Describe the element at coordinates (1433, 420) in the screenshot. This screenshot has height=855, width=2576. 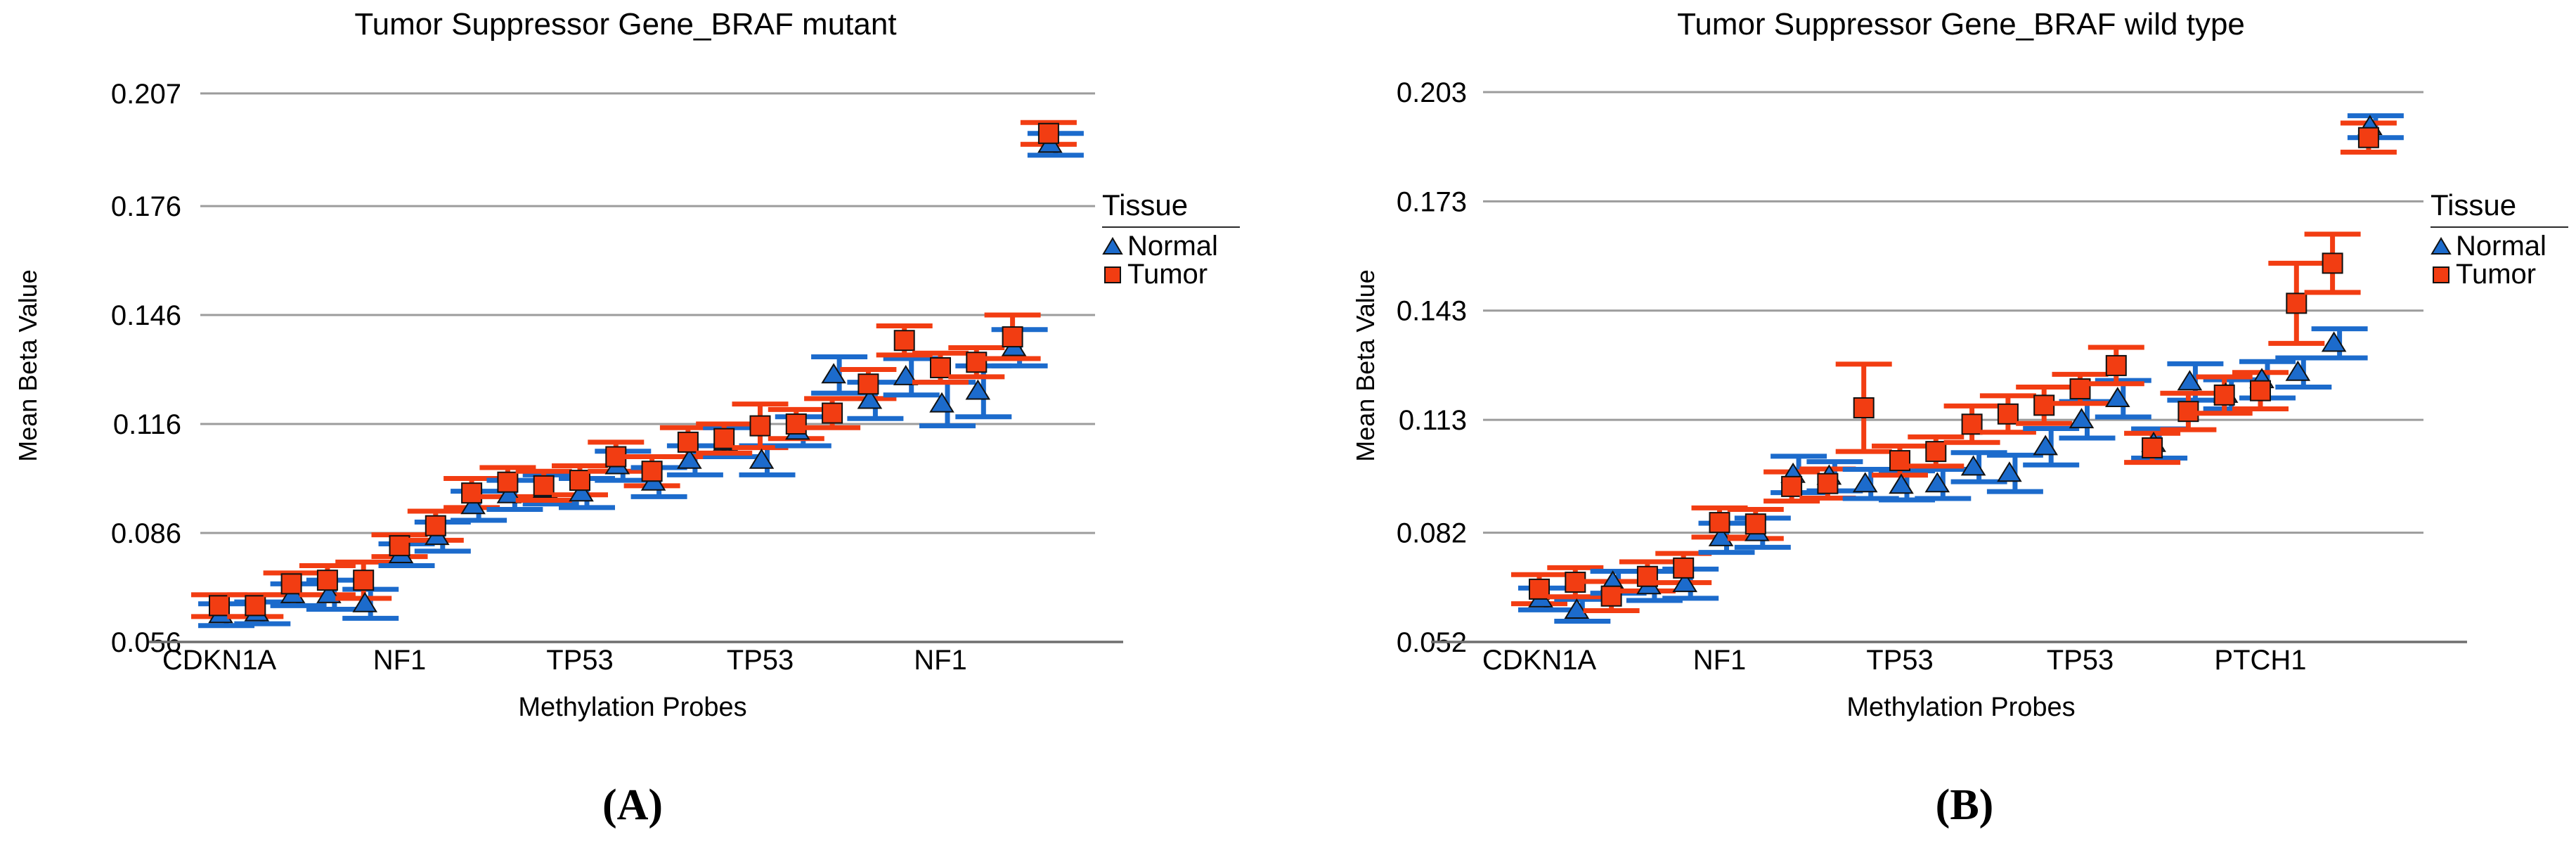
I see `y-tick-label: 0.113` at that location.